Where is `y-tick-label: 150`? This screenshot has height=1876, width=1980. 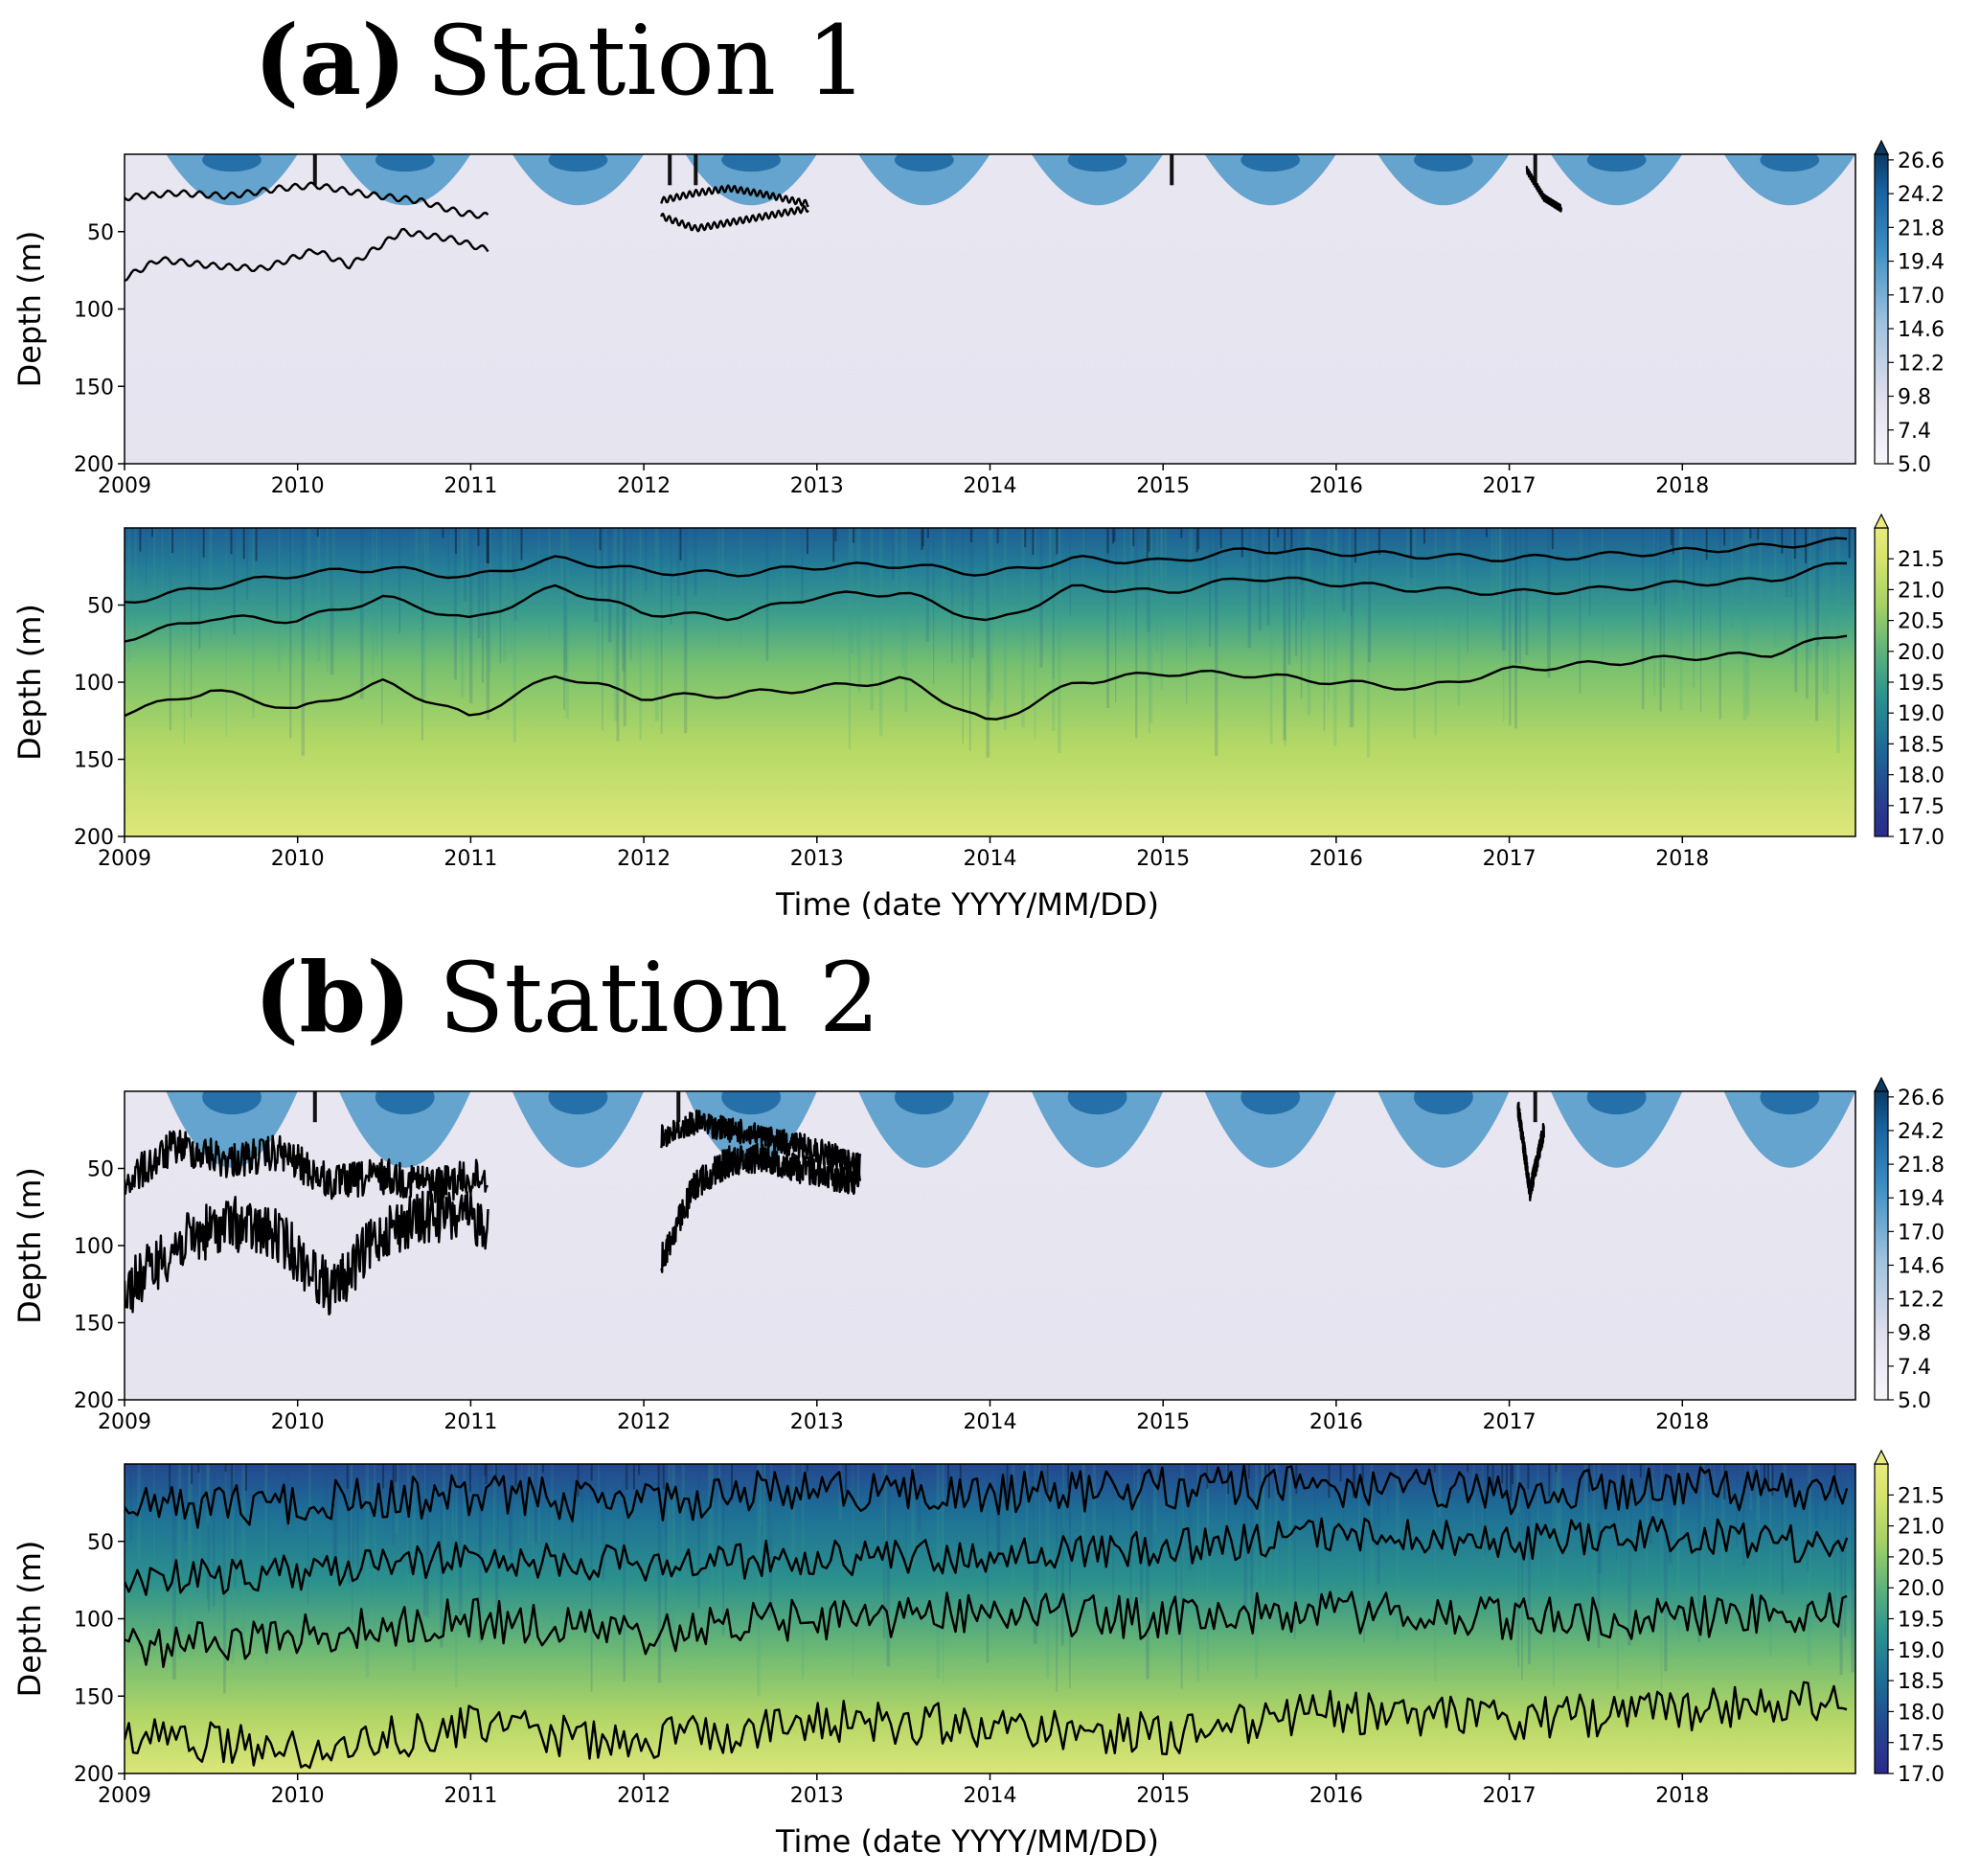 y-tick-label: 150 is located at coordinates (94, 761).